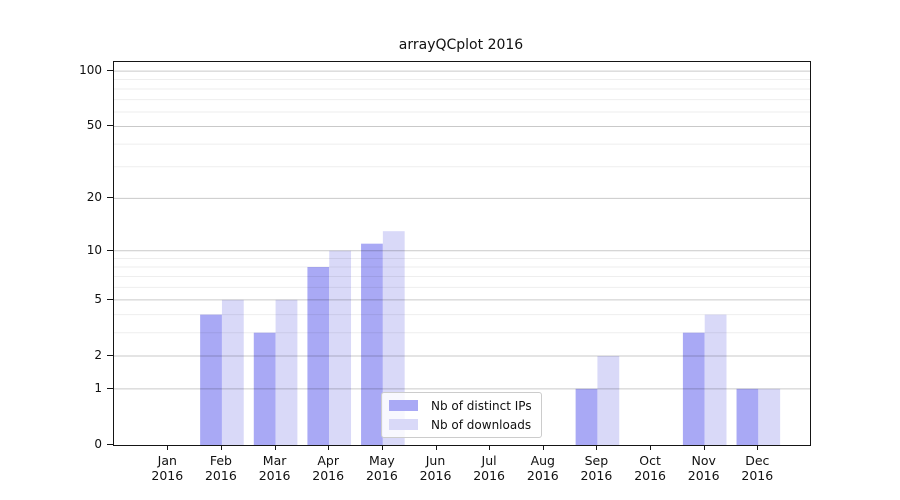 The width and height of the screenshot is (900, 500). Describe the element at coordinates (211, 379) in the screenshot. I see `bar-distinct-ips-feb` at that location.